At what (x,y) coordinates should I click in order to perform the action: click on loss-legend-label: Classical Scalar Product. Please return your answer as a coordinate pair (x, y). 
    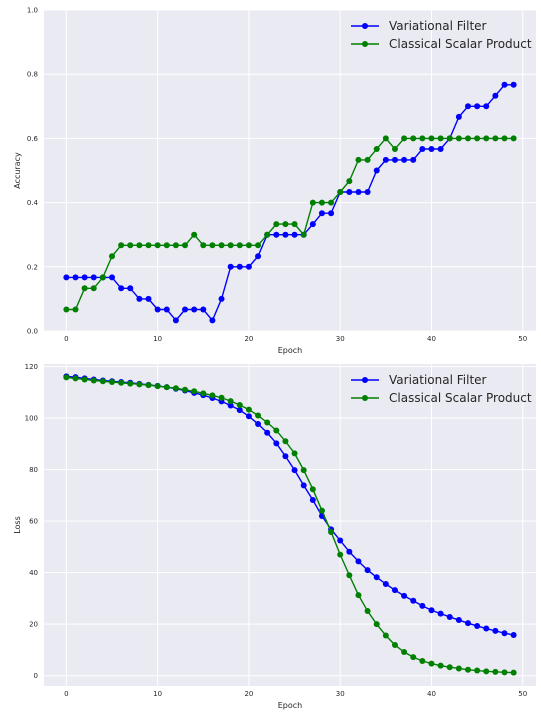
    Looking at the image, I should click on (460, 398).